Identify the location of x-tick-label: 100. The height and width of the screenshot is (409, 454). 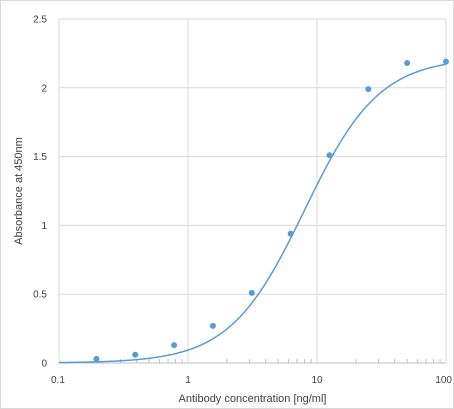
(443, 380).